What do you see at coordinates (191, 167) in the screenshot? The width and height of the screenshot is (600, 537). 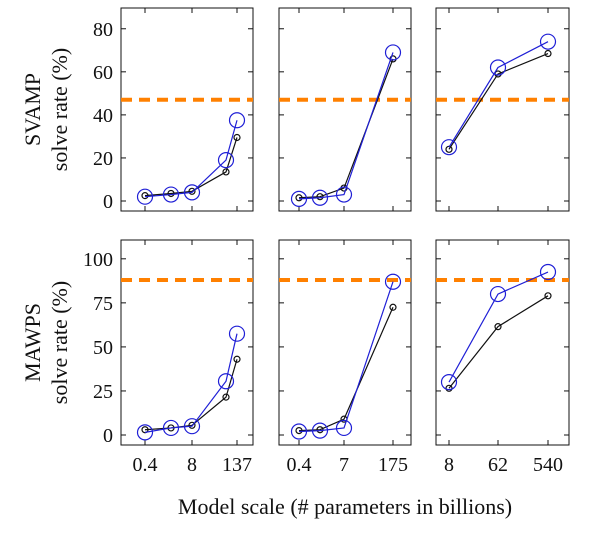 I see `panel-svamp-1-series-1-line` at bounding box center [191, 167].